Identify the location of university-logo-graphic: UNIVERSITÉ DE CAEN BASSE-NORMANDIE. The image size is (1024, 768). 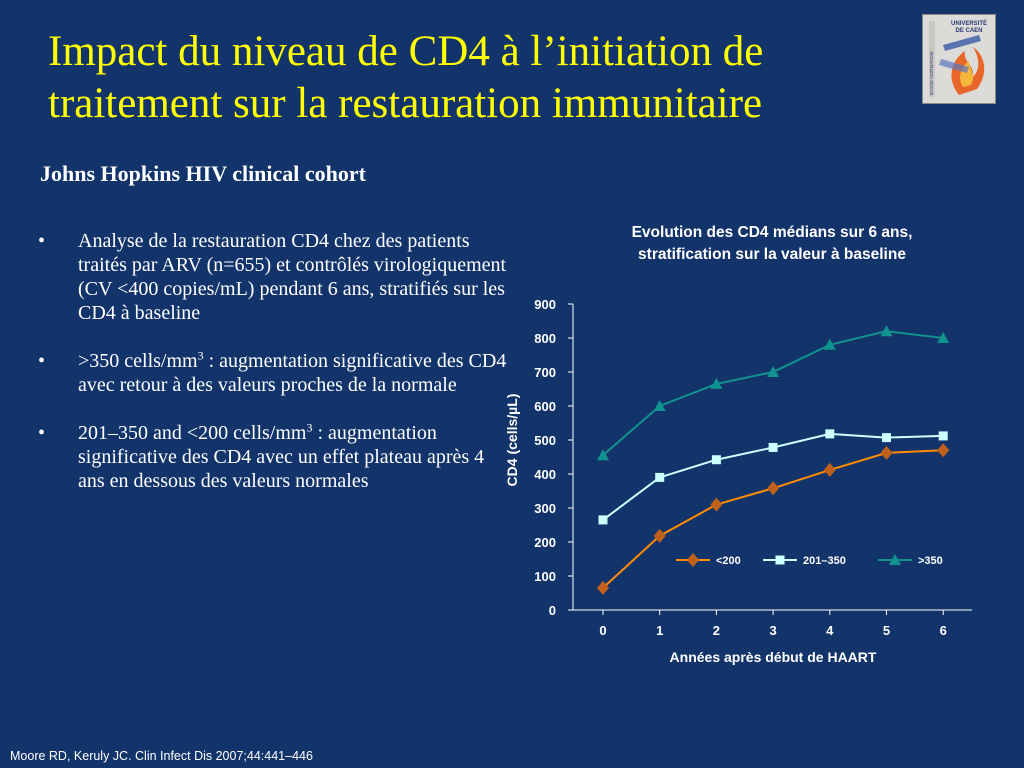
(959, 59).